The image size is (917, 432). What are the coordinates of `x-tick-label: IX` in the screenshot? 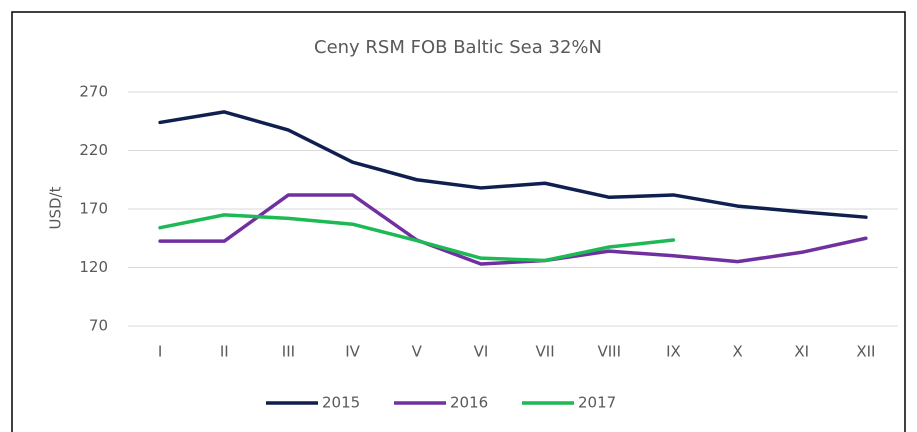 It's located at (673, 352).